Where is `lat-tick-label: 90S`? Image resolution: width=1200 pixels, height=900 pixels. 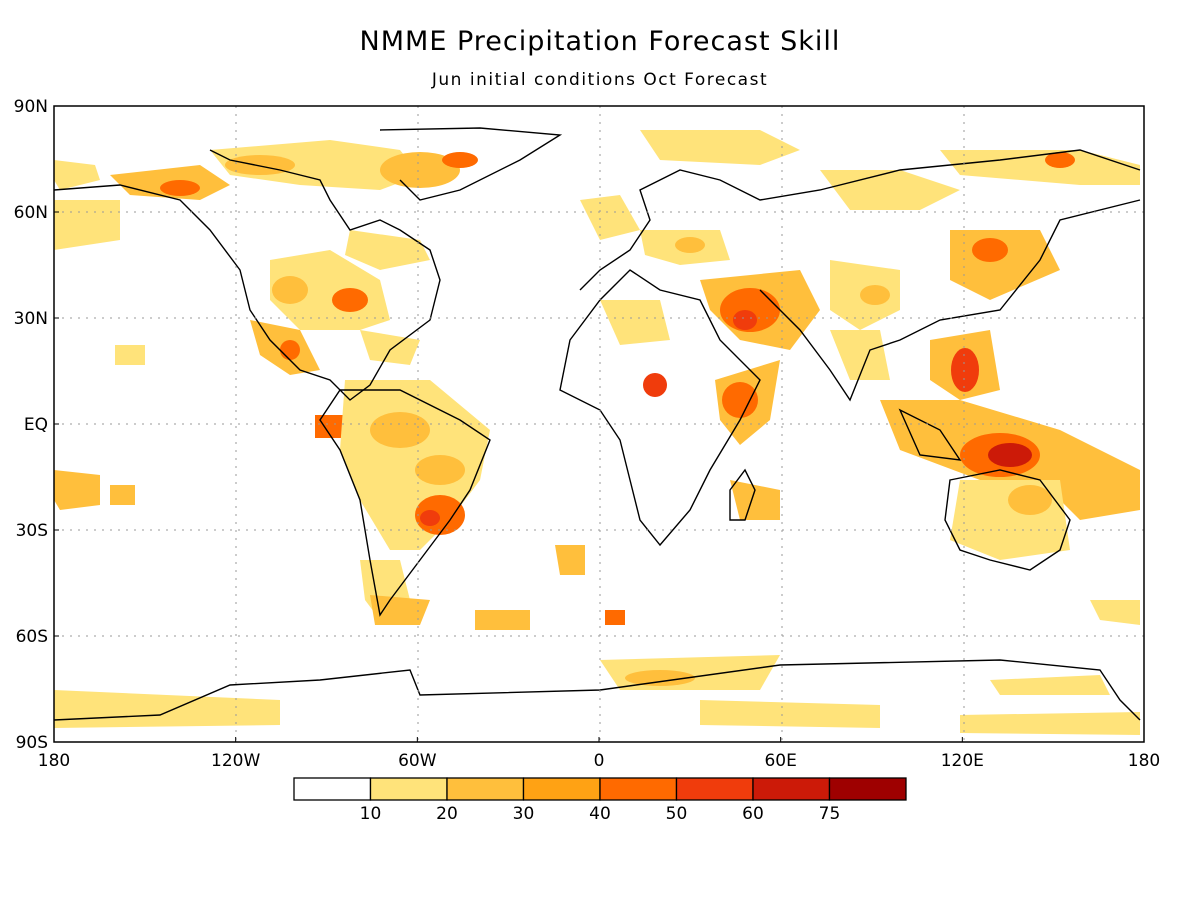
lat-tick-label: 90S is located at coordinates (32, 743).